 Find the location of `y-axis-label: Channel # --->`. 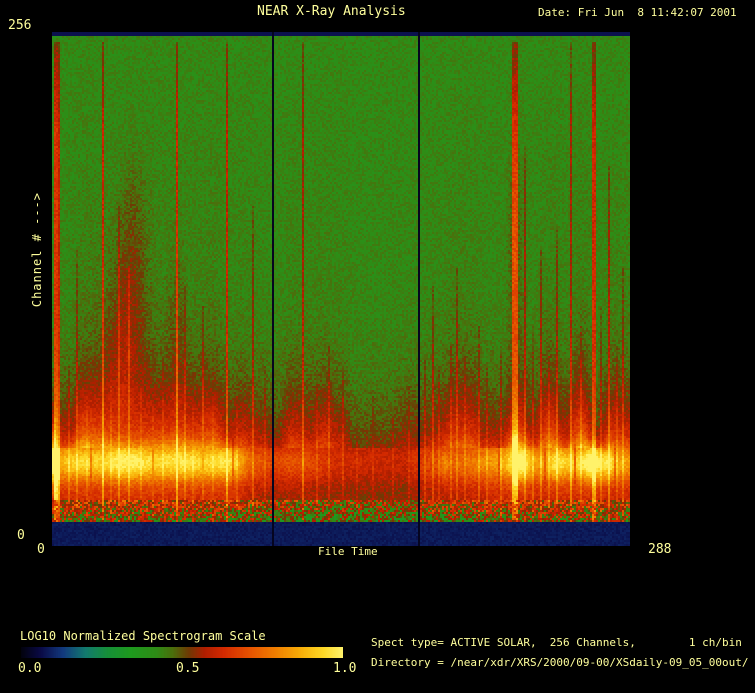

y-axis-label: Channel # ---> is located at coordinates (37, 250).